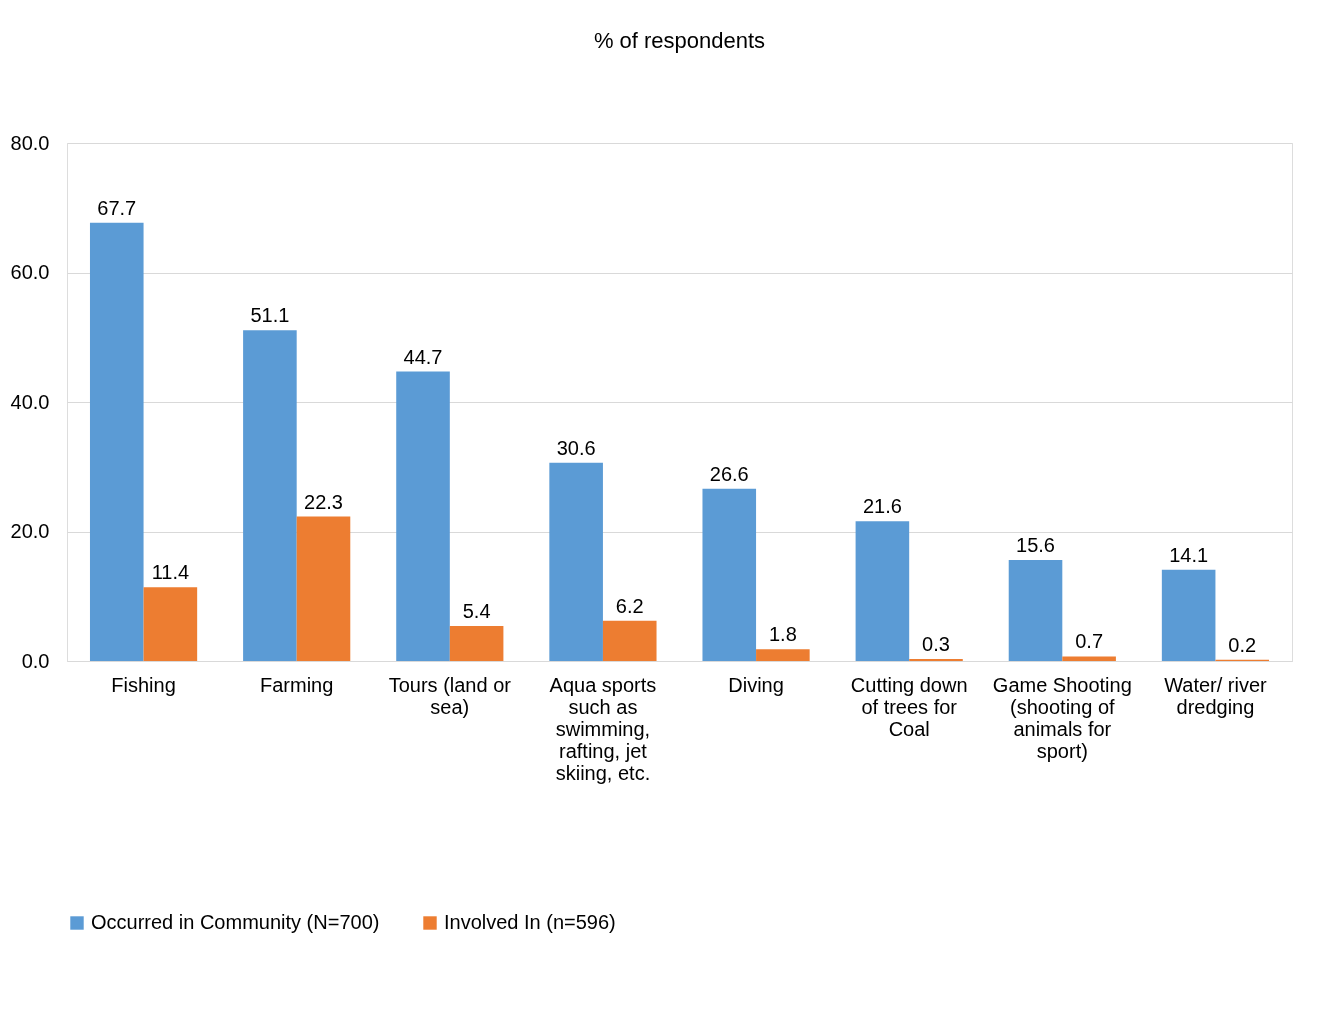 The height and width of the screenshot is (1009, 1342). Describe the element at coordinates (30, 531) in the screenshot. I see `y-tick-label: 20.0` at that location.